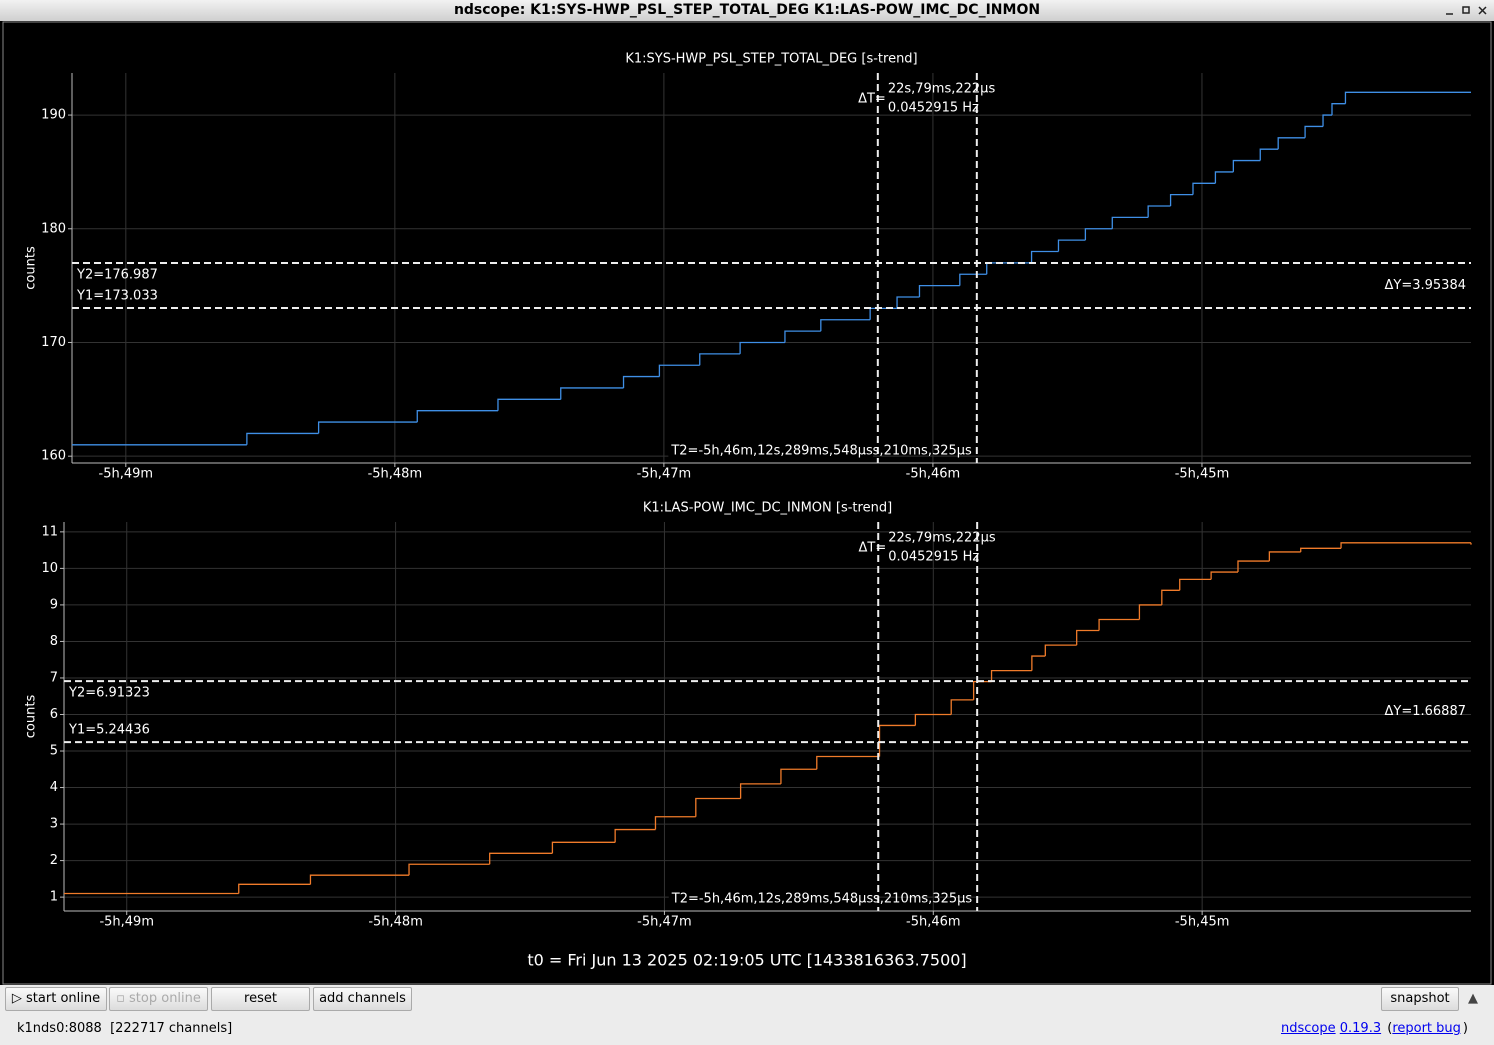 Image resolution: width=1494 pixels, height=1045 pixels. What do you see at coordinates (1360, 1028) in the screenshot?
I see `version-link: 0.19.3` at bounding box center [1360, 1028].